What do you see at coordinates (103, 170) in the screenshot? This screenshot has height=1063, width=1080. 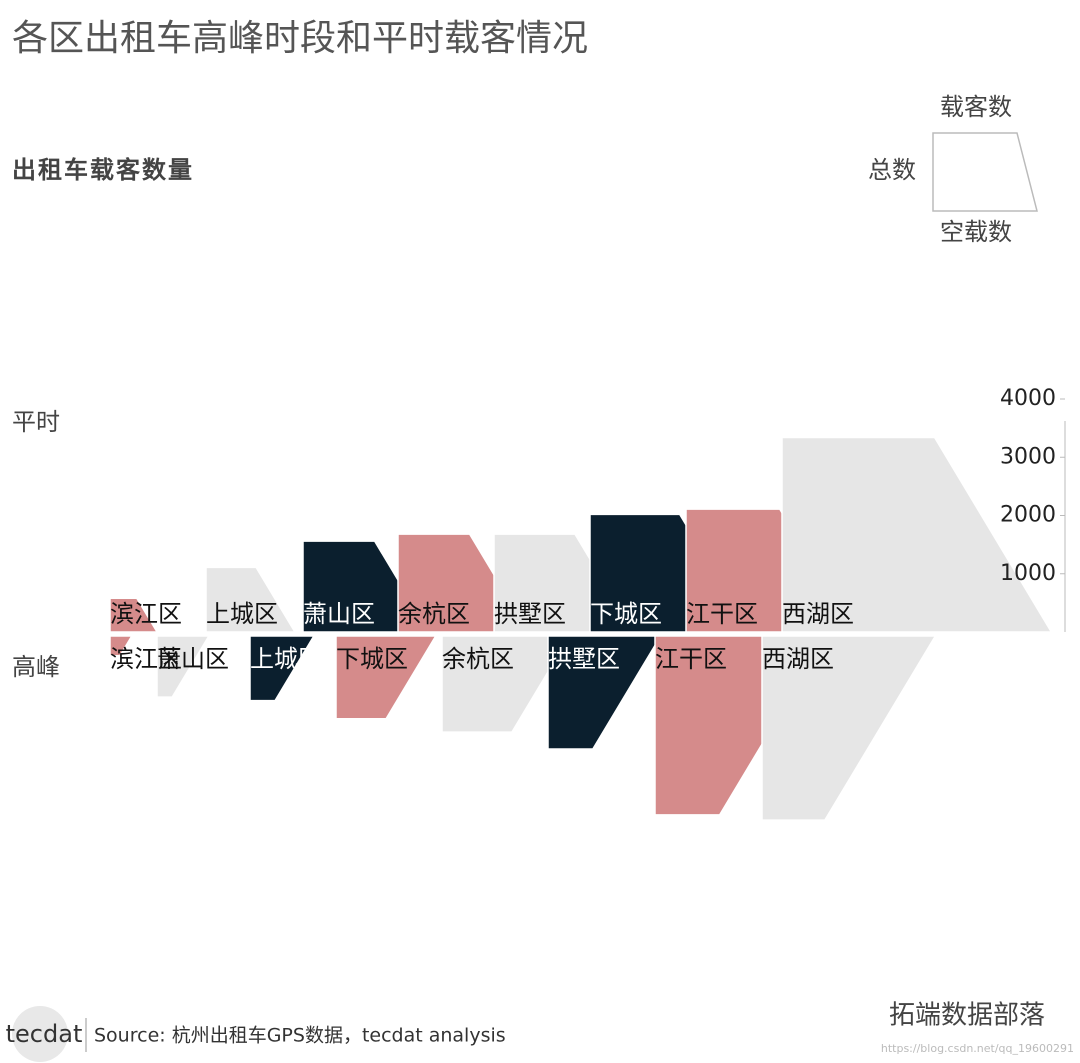 I see `subtitle: 出租车载客数量` at bounding box center [103, 170].